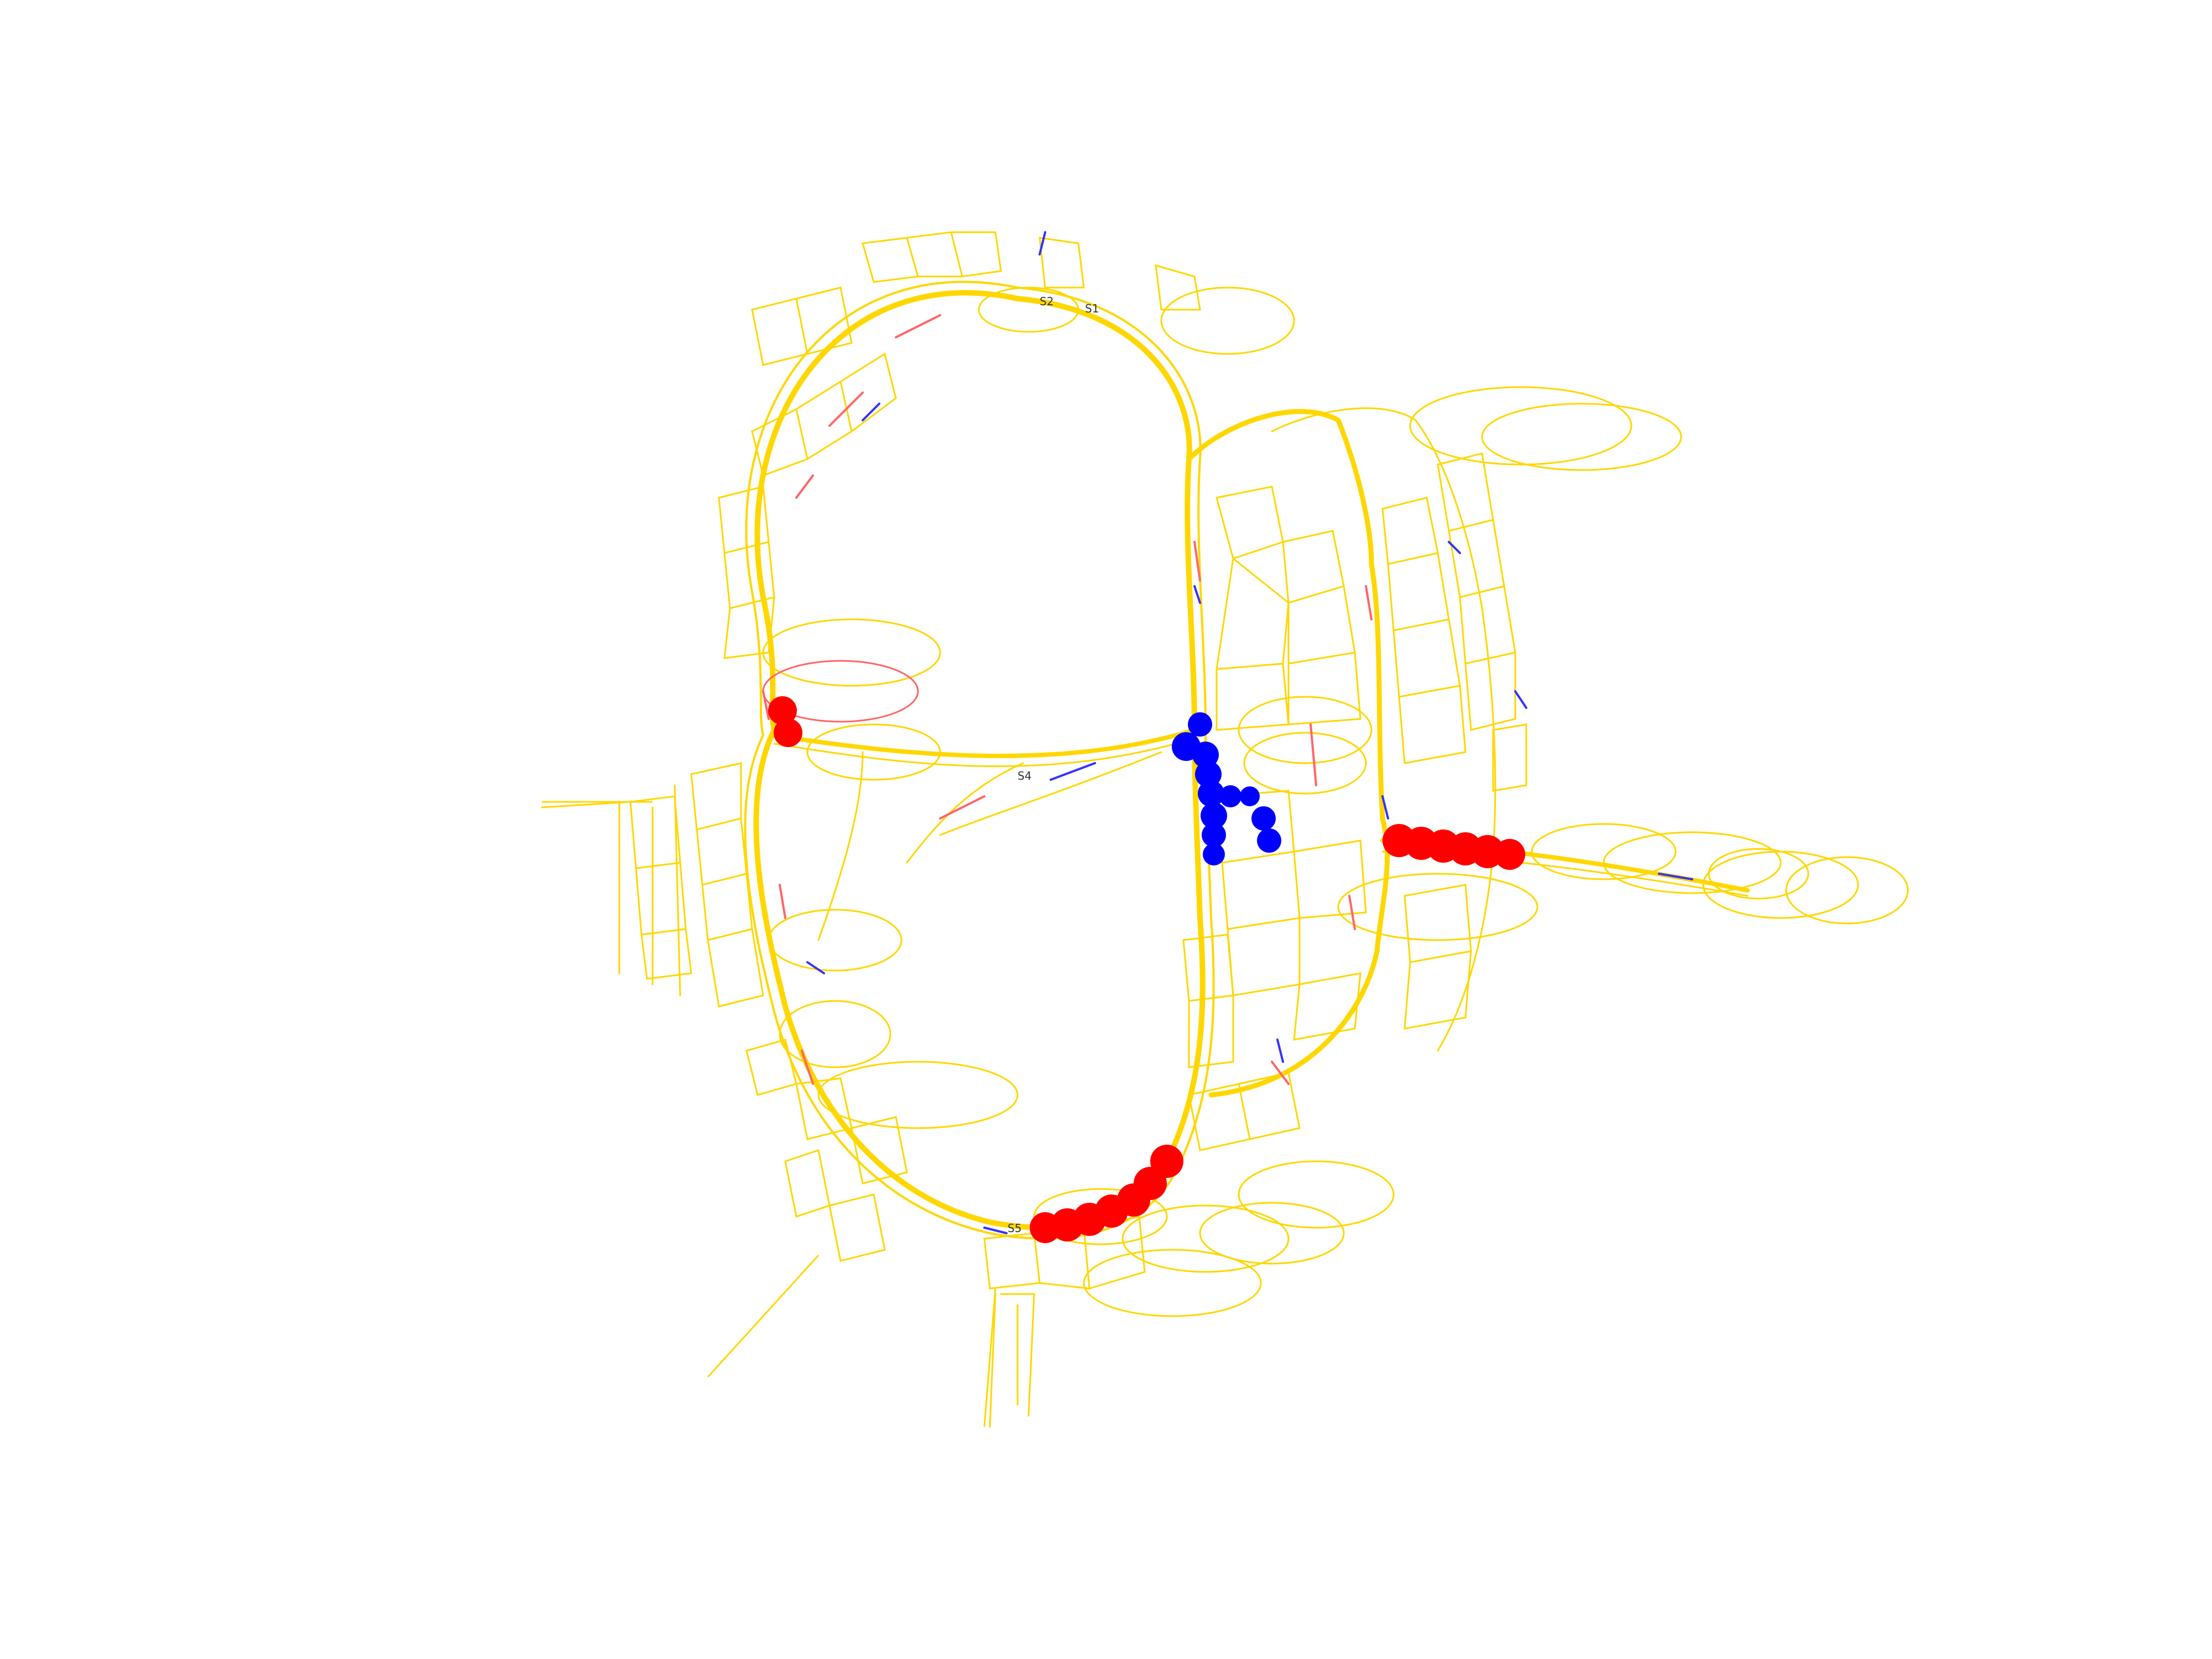 The width and height of the screenshot is (2212, 1659). I want to click on red-marker-left, so click(785, 722).